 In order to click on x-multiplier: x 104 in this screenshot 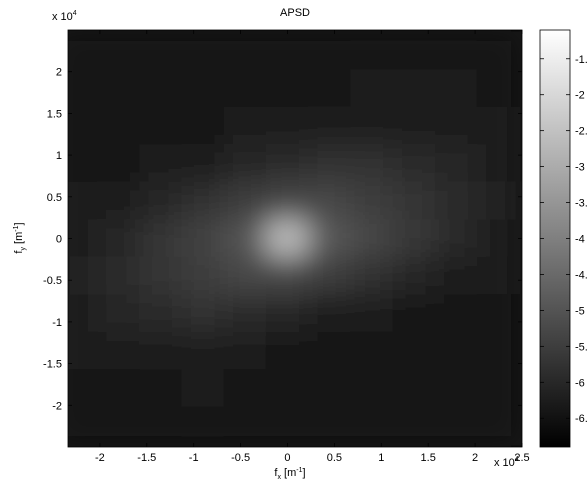, I will do `click(506, 462)`.